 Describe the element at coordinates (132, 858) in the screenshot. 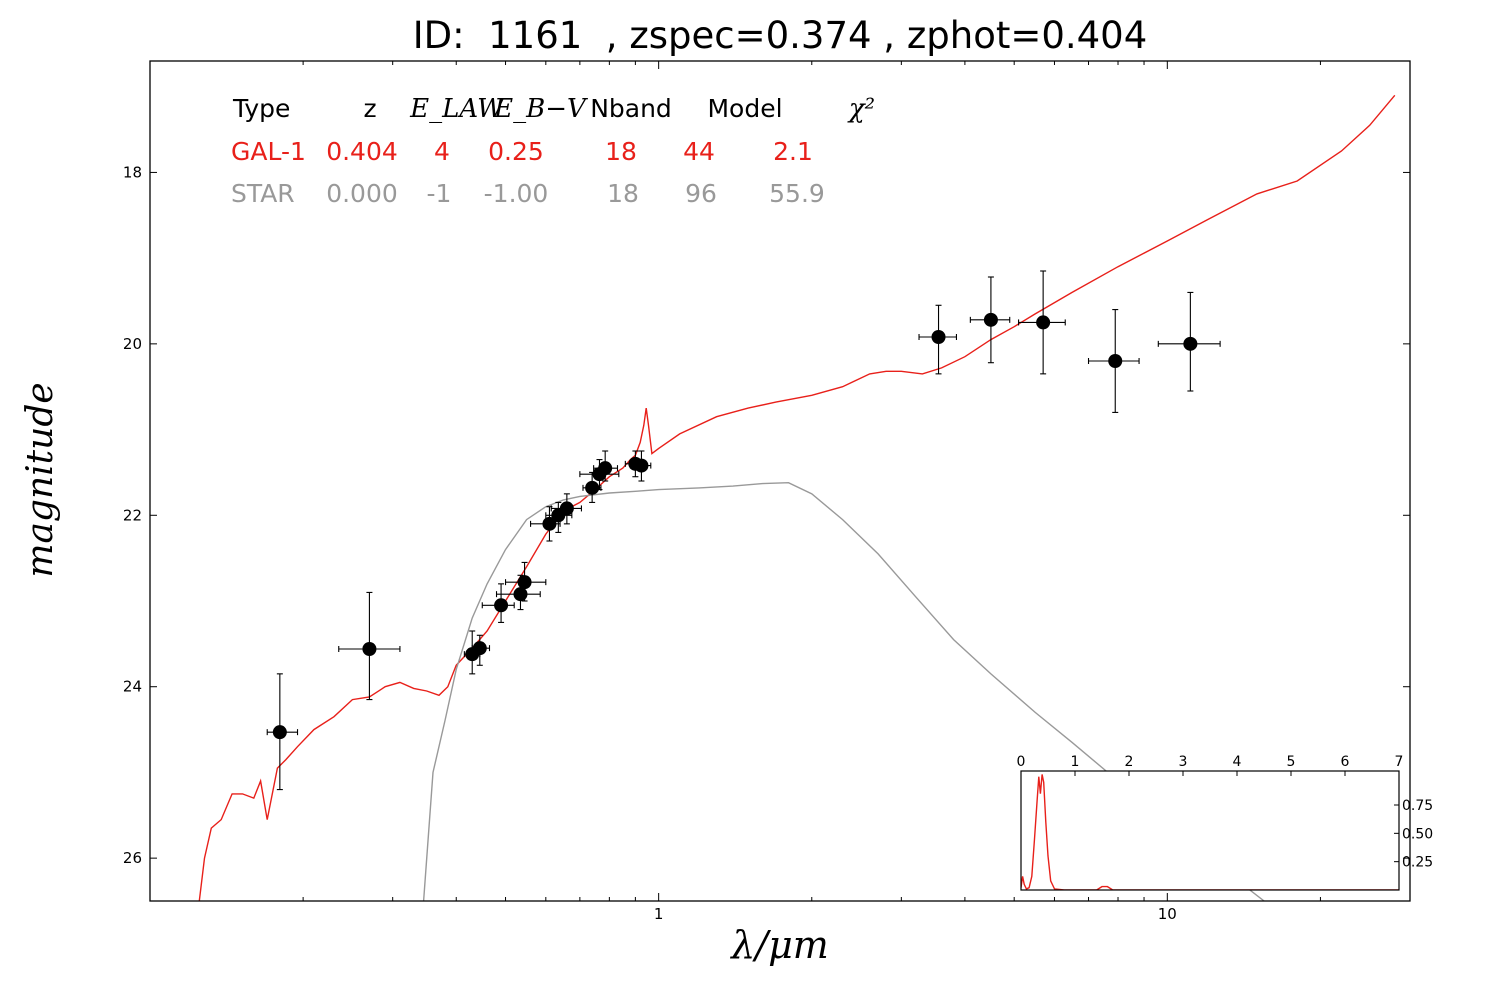

I see `y-tick-label: 26` at that location.